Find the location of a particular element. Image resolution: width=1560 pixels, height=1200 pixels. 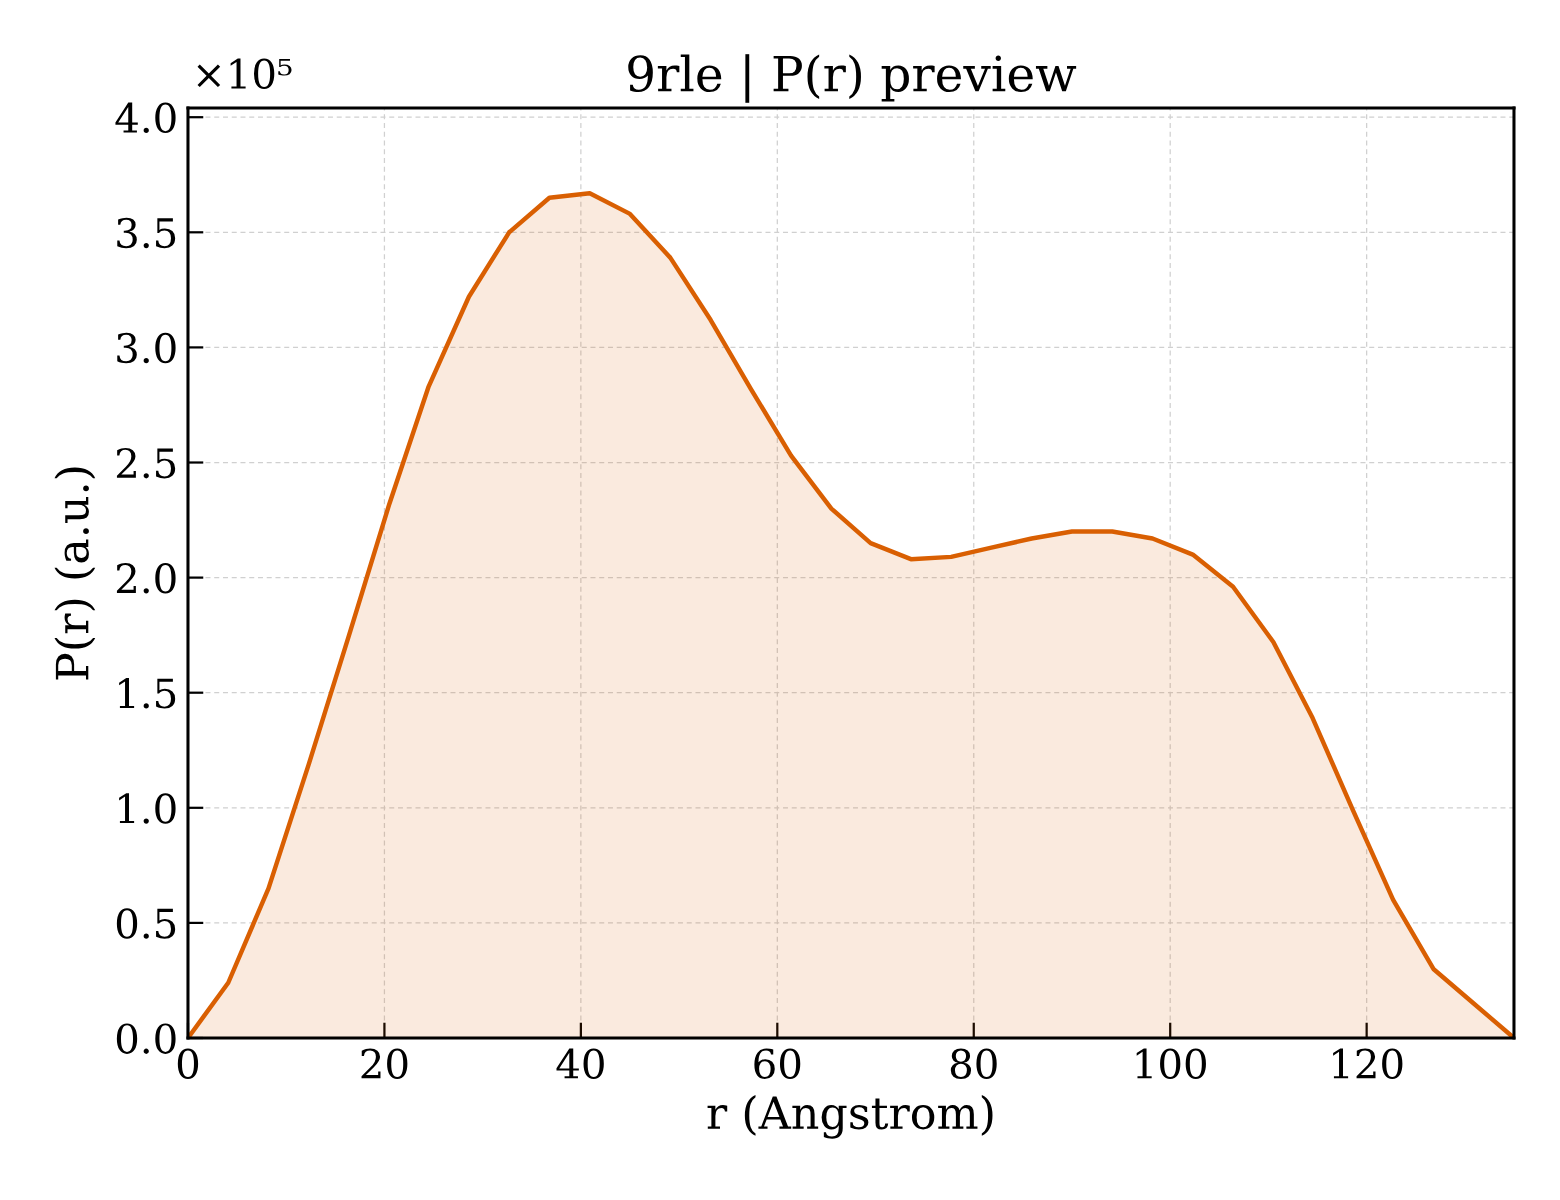

y-tick-label: 0.5 is located at coordinates (146, 923).